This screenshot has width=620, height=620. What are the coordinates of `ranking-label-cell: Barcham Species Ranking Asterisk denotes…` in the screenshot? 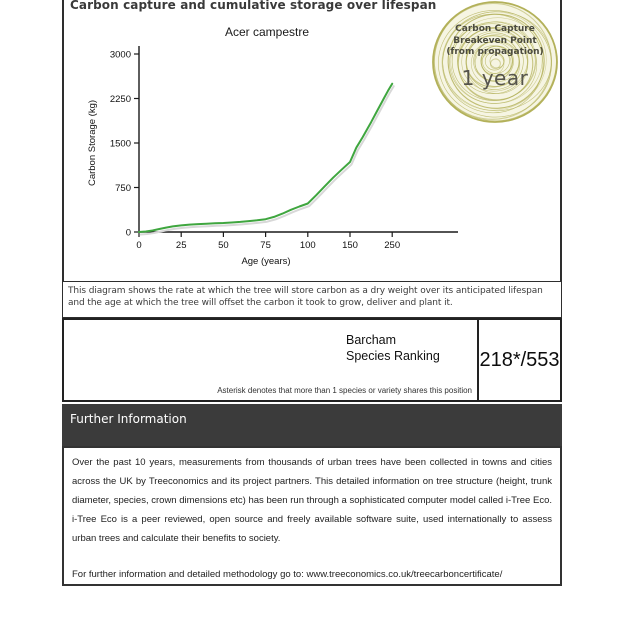 It's located at (270, 360).